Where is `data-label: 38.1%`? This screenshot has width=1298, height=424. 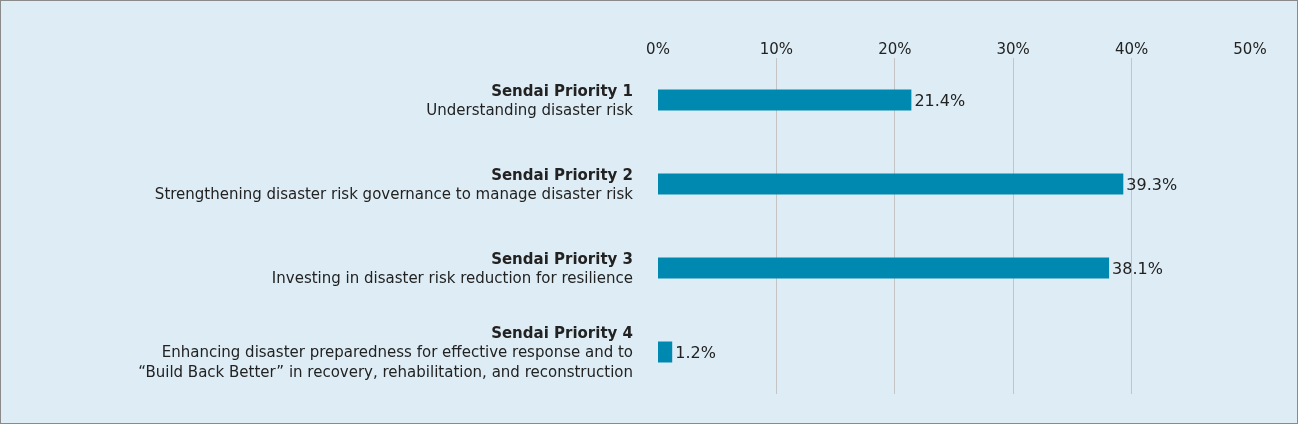 data-label: 38.1% is located at coordinates (1137, 268).